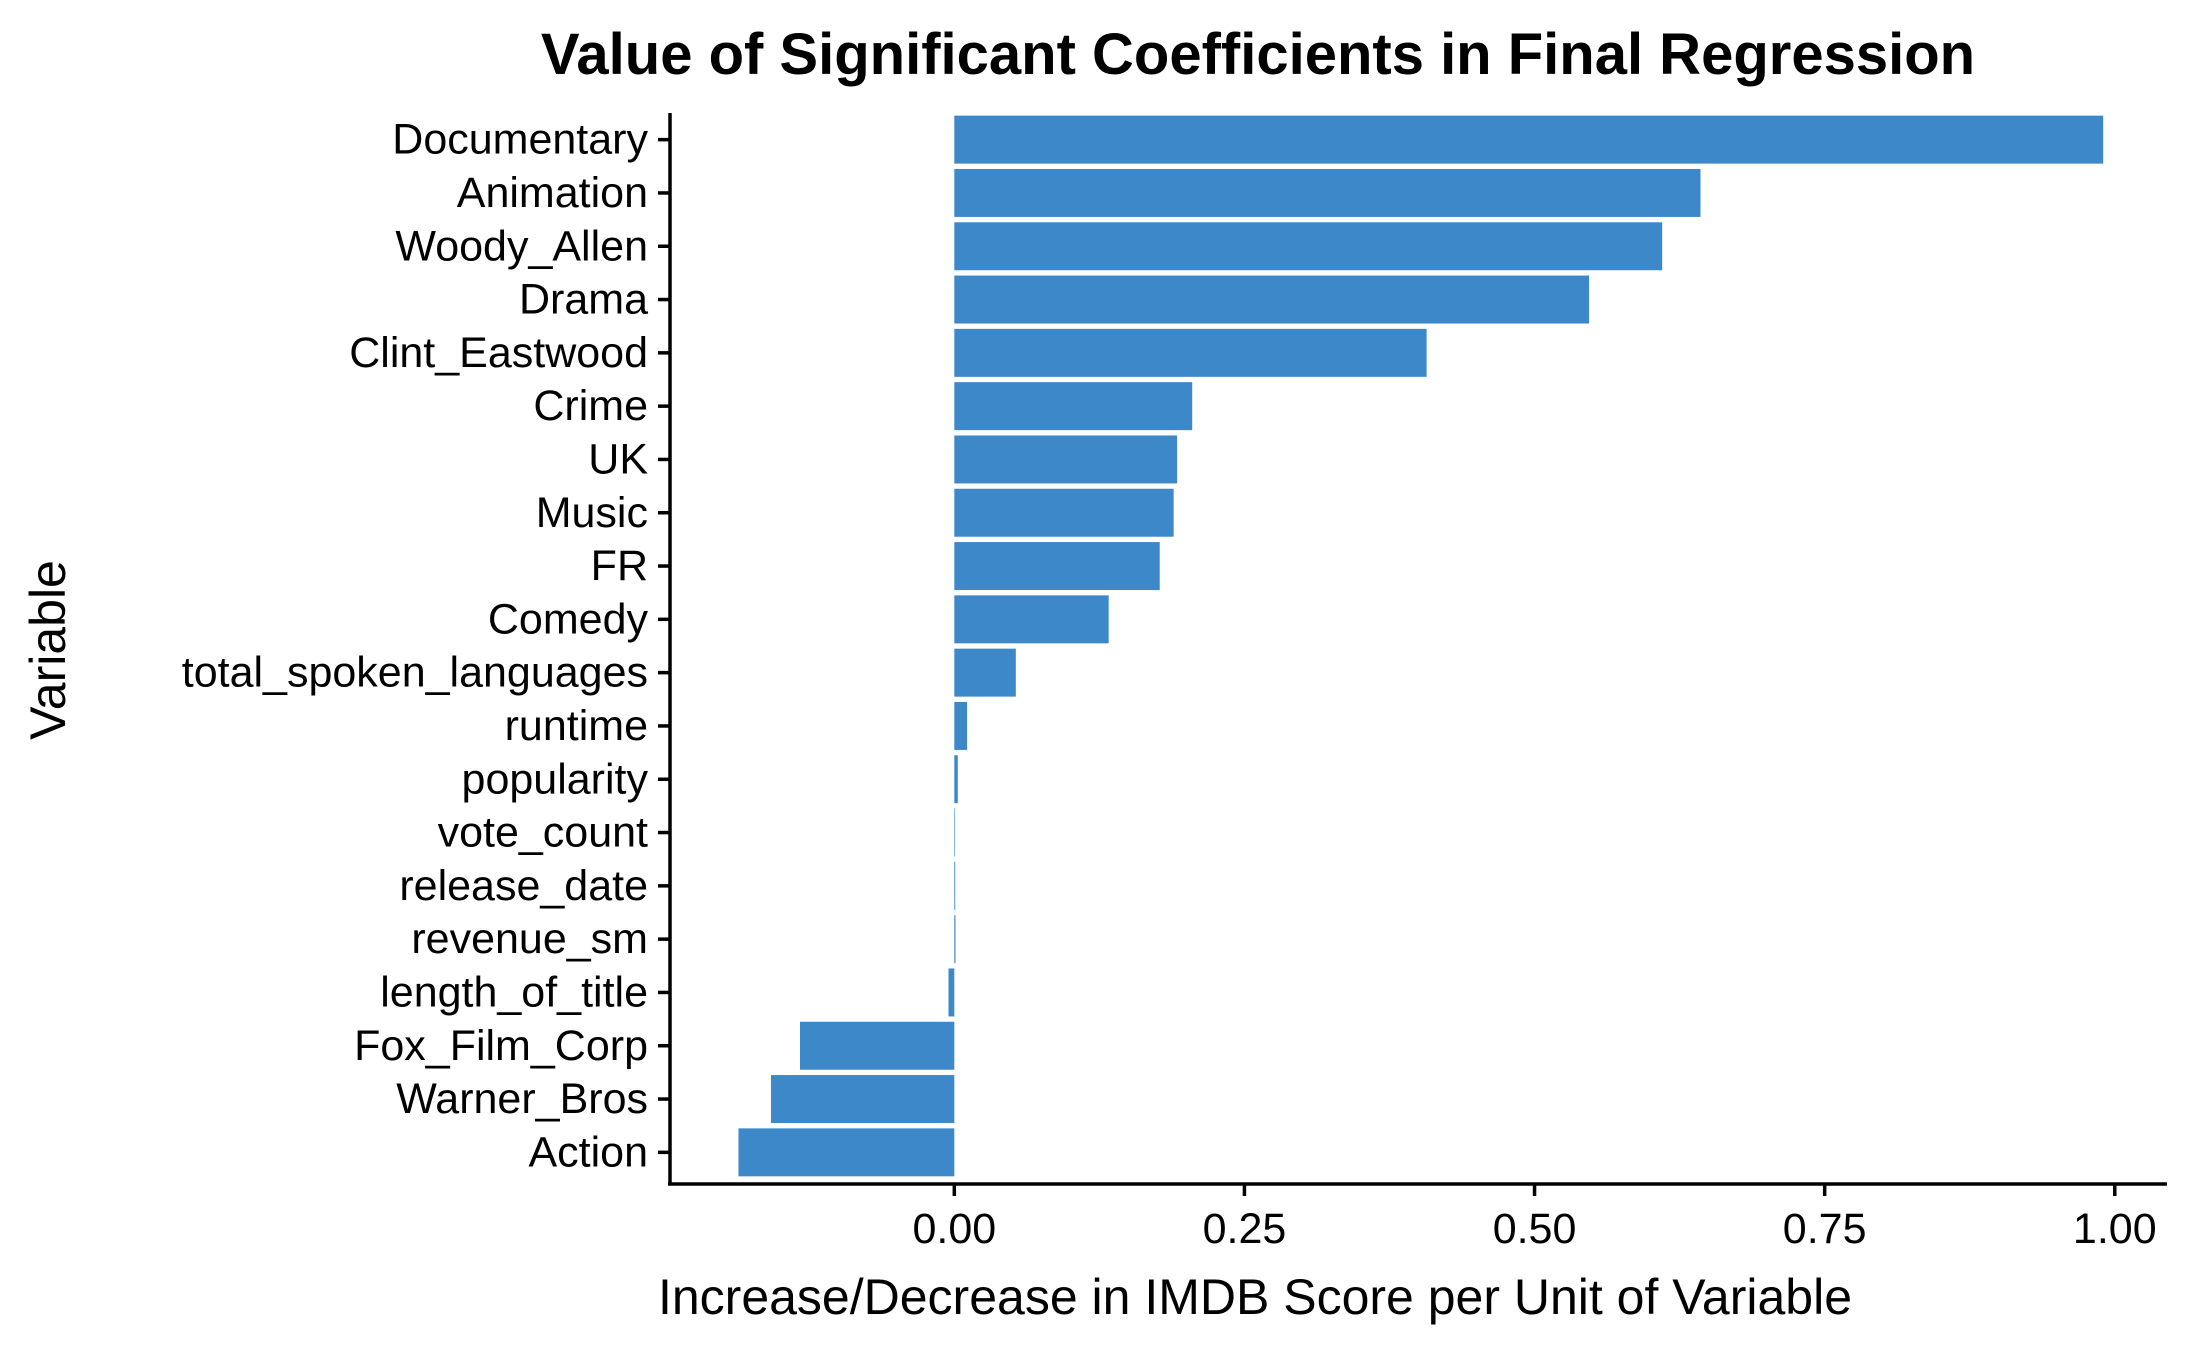 This screenshot has width=2187, height=1351. I want to click on bar-comedy, so click(1031, 619).